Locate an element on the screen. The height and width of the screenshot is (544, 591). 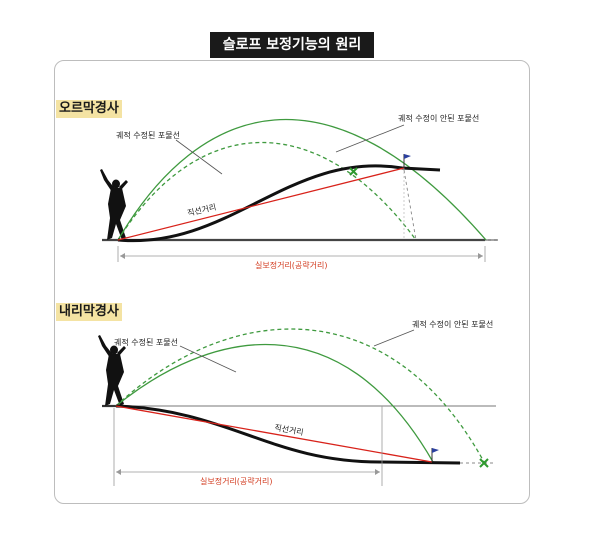
uphill-label-corrected: 궤적 수정된 포물선 is located at coordinates (148, 135).